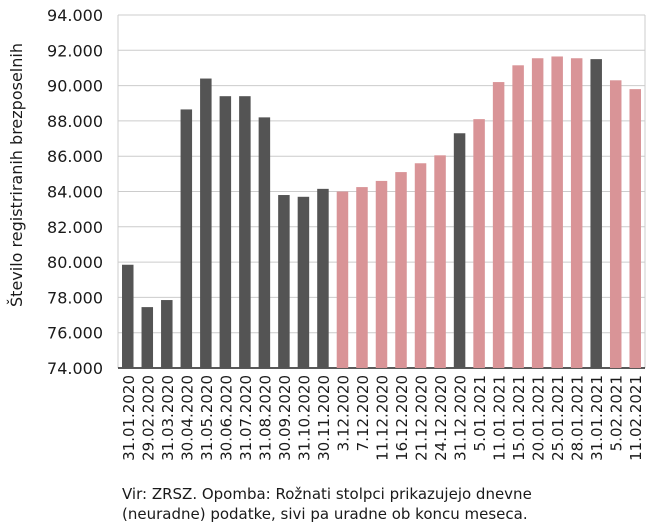  I want to click on x-tick-label: 20.01.2021, so click(539, 418).